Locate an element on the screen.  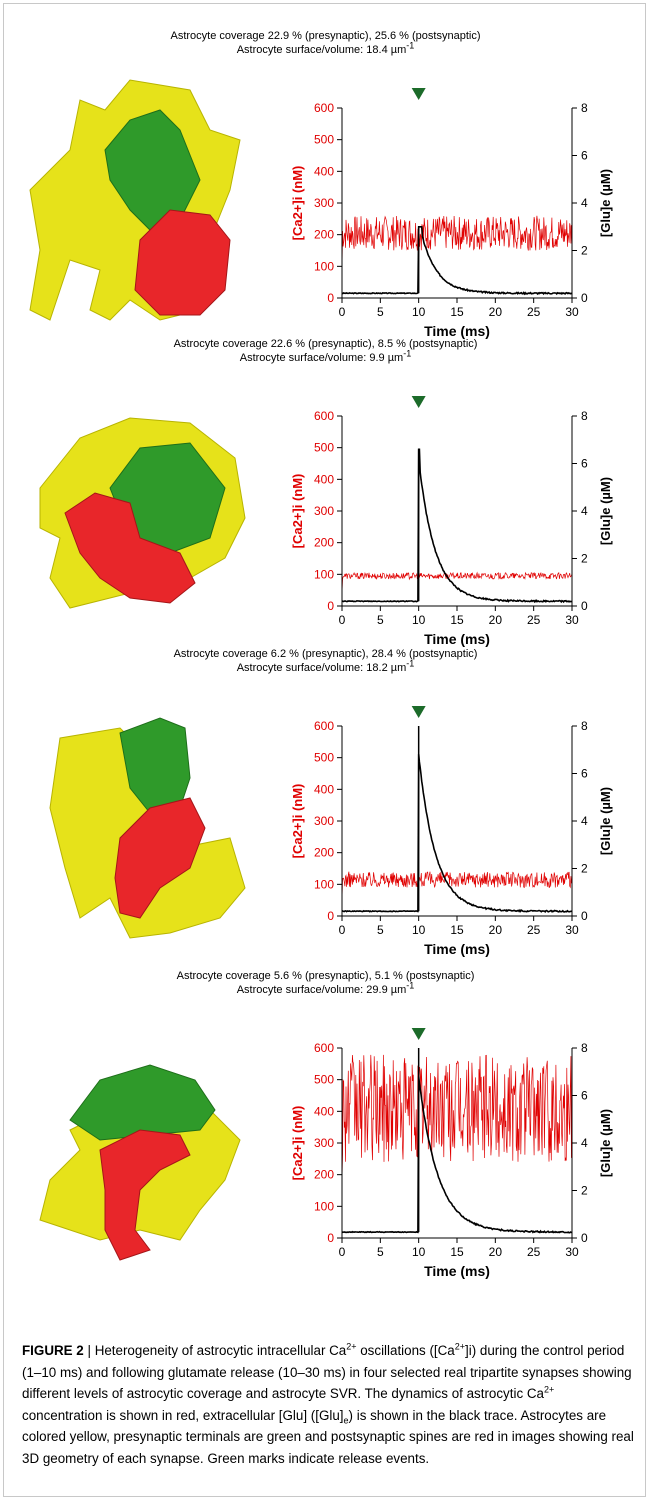
left-tick-label: 400 is located at coordinates (324, 789).